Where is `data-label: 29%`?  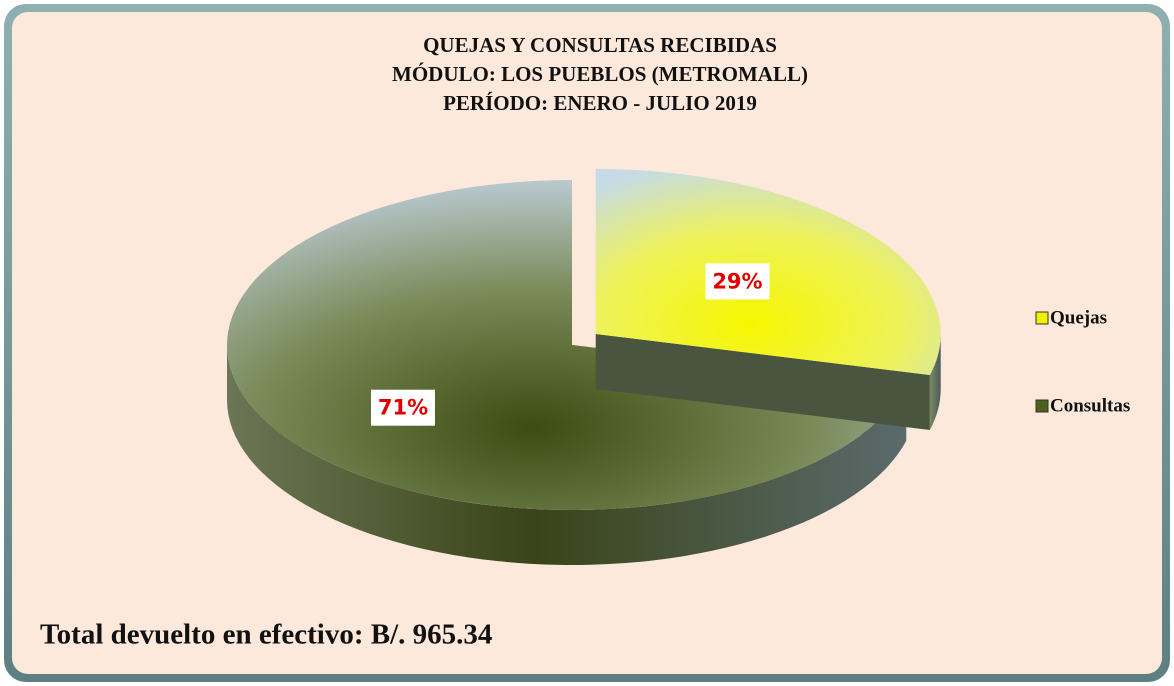
data-label: 29% is located at coordinates (737, 281).